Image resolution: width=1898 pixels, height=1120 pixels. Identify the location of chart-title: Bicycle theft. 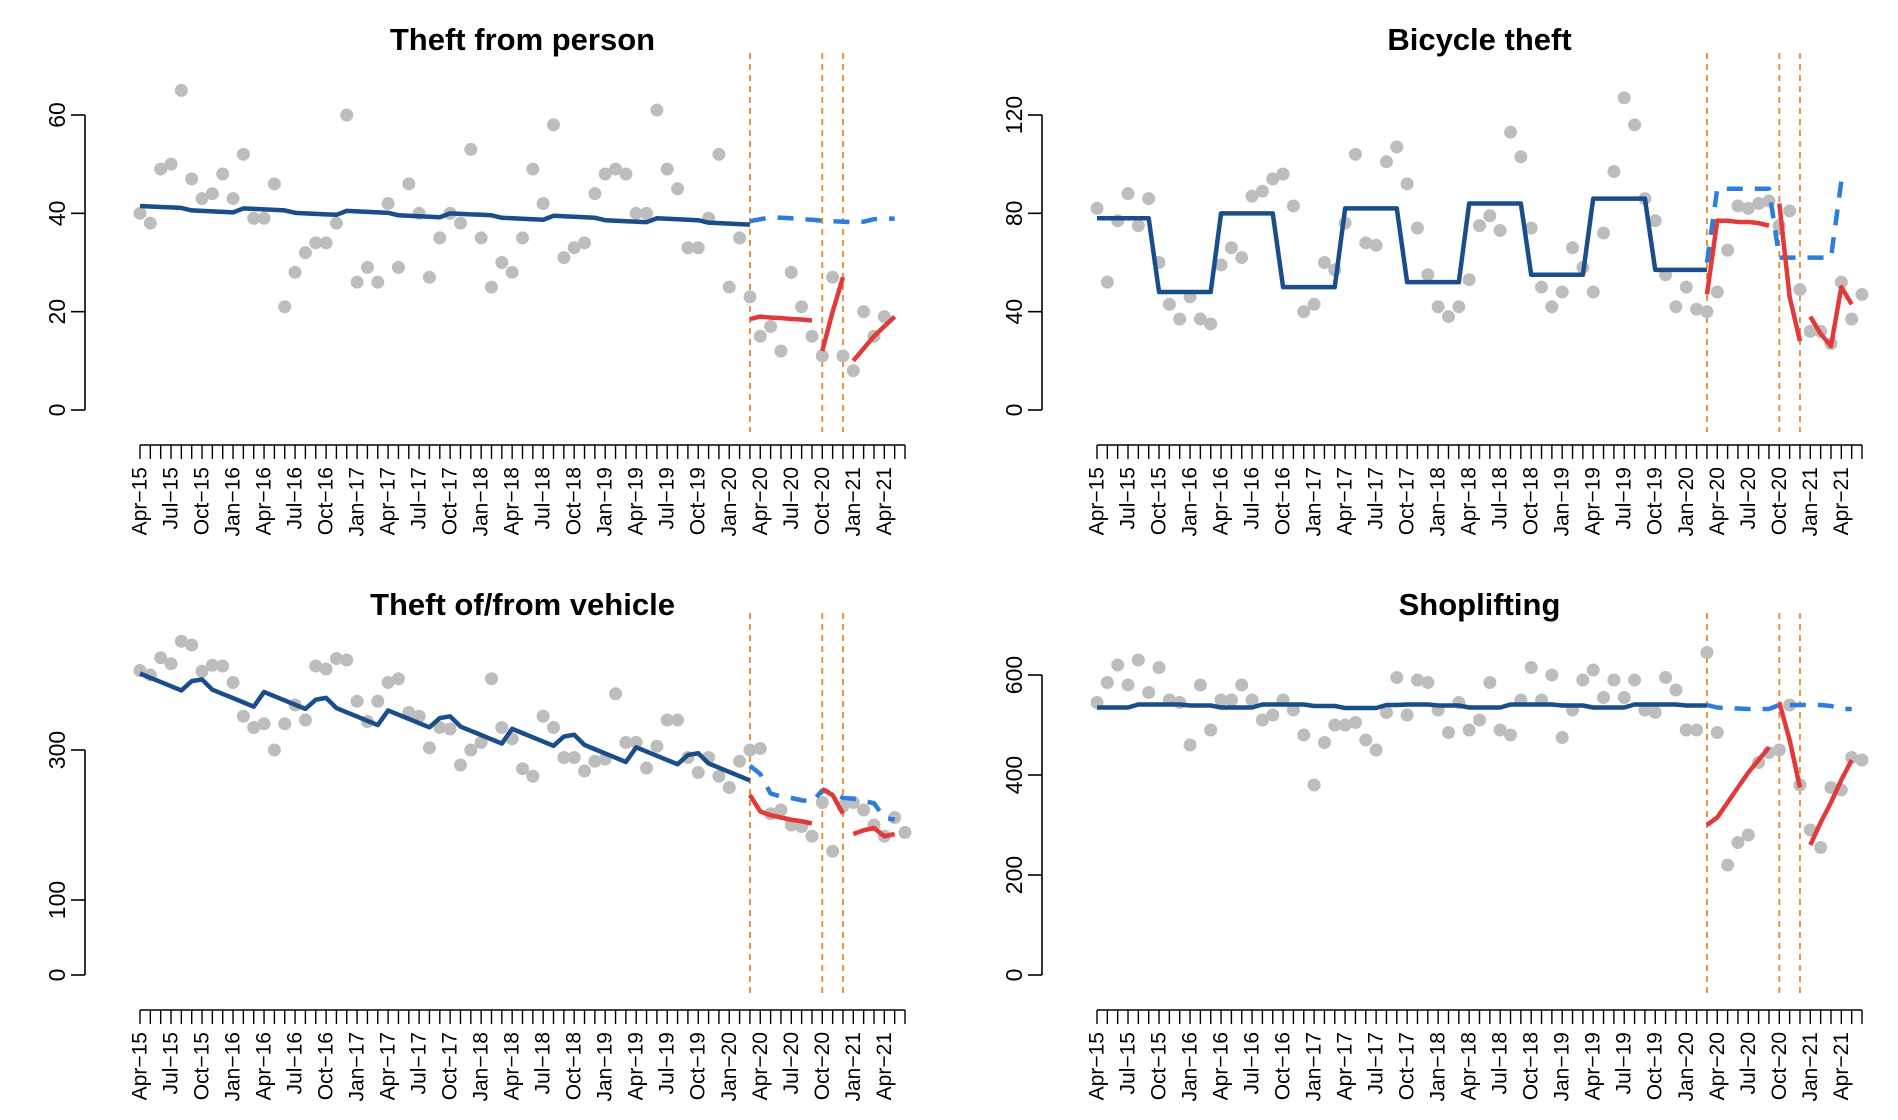
(1479, 39).